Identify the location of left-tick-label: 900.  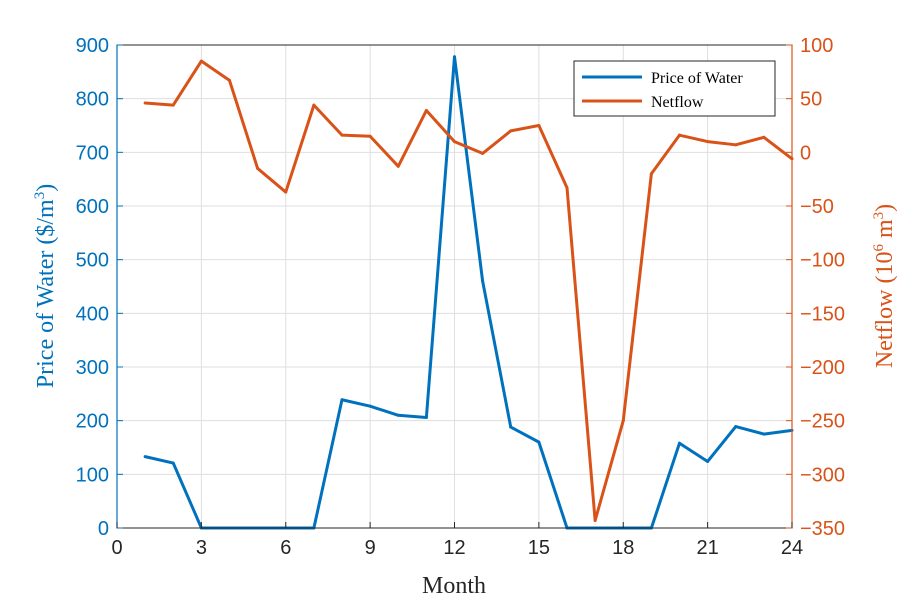
(92, 46).